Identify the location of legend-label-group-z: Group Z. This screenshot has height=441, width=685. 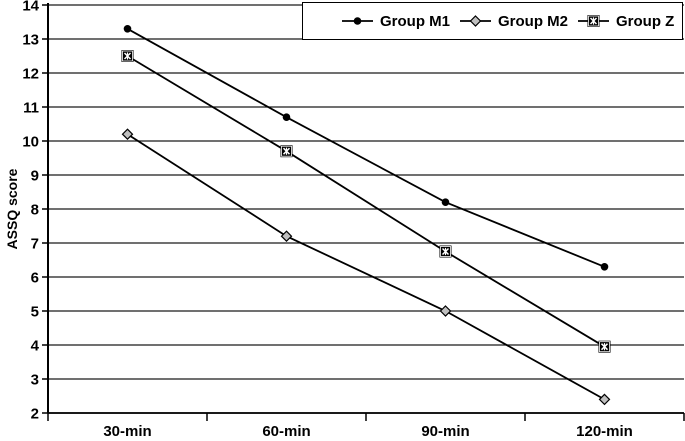
(645, 21).